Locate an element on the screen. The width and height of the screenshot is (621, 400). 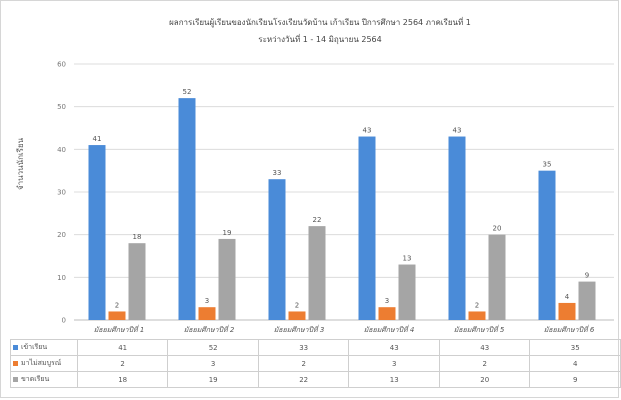
x-tick-label: มัธยมศึกษาปีที่ 3 is located at coordinates (299, 329).